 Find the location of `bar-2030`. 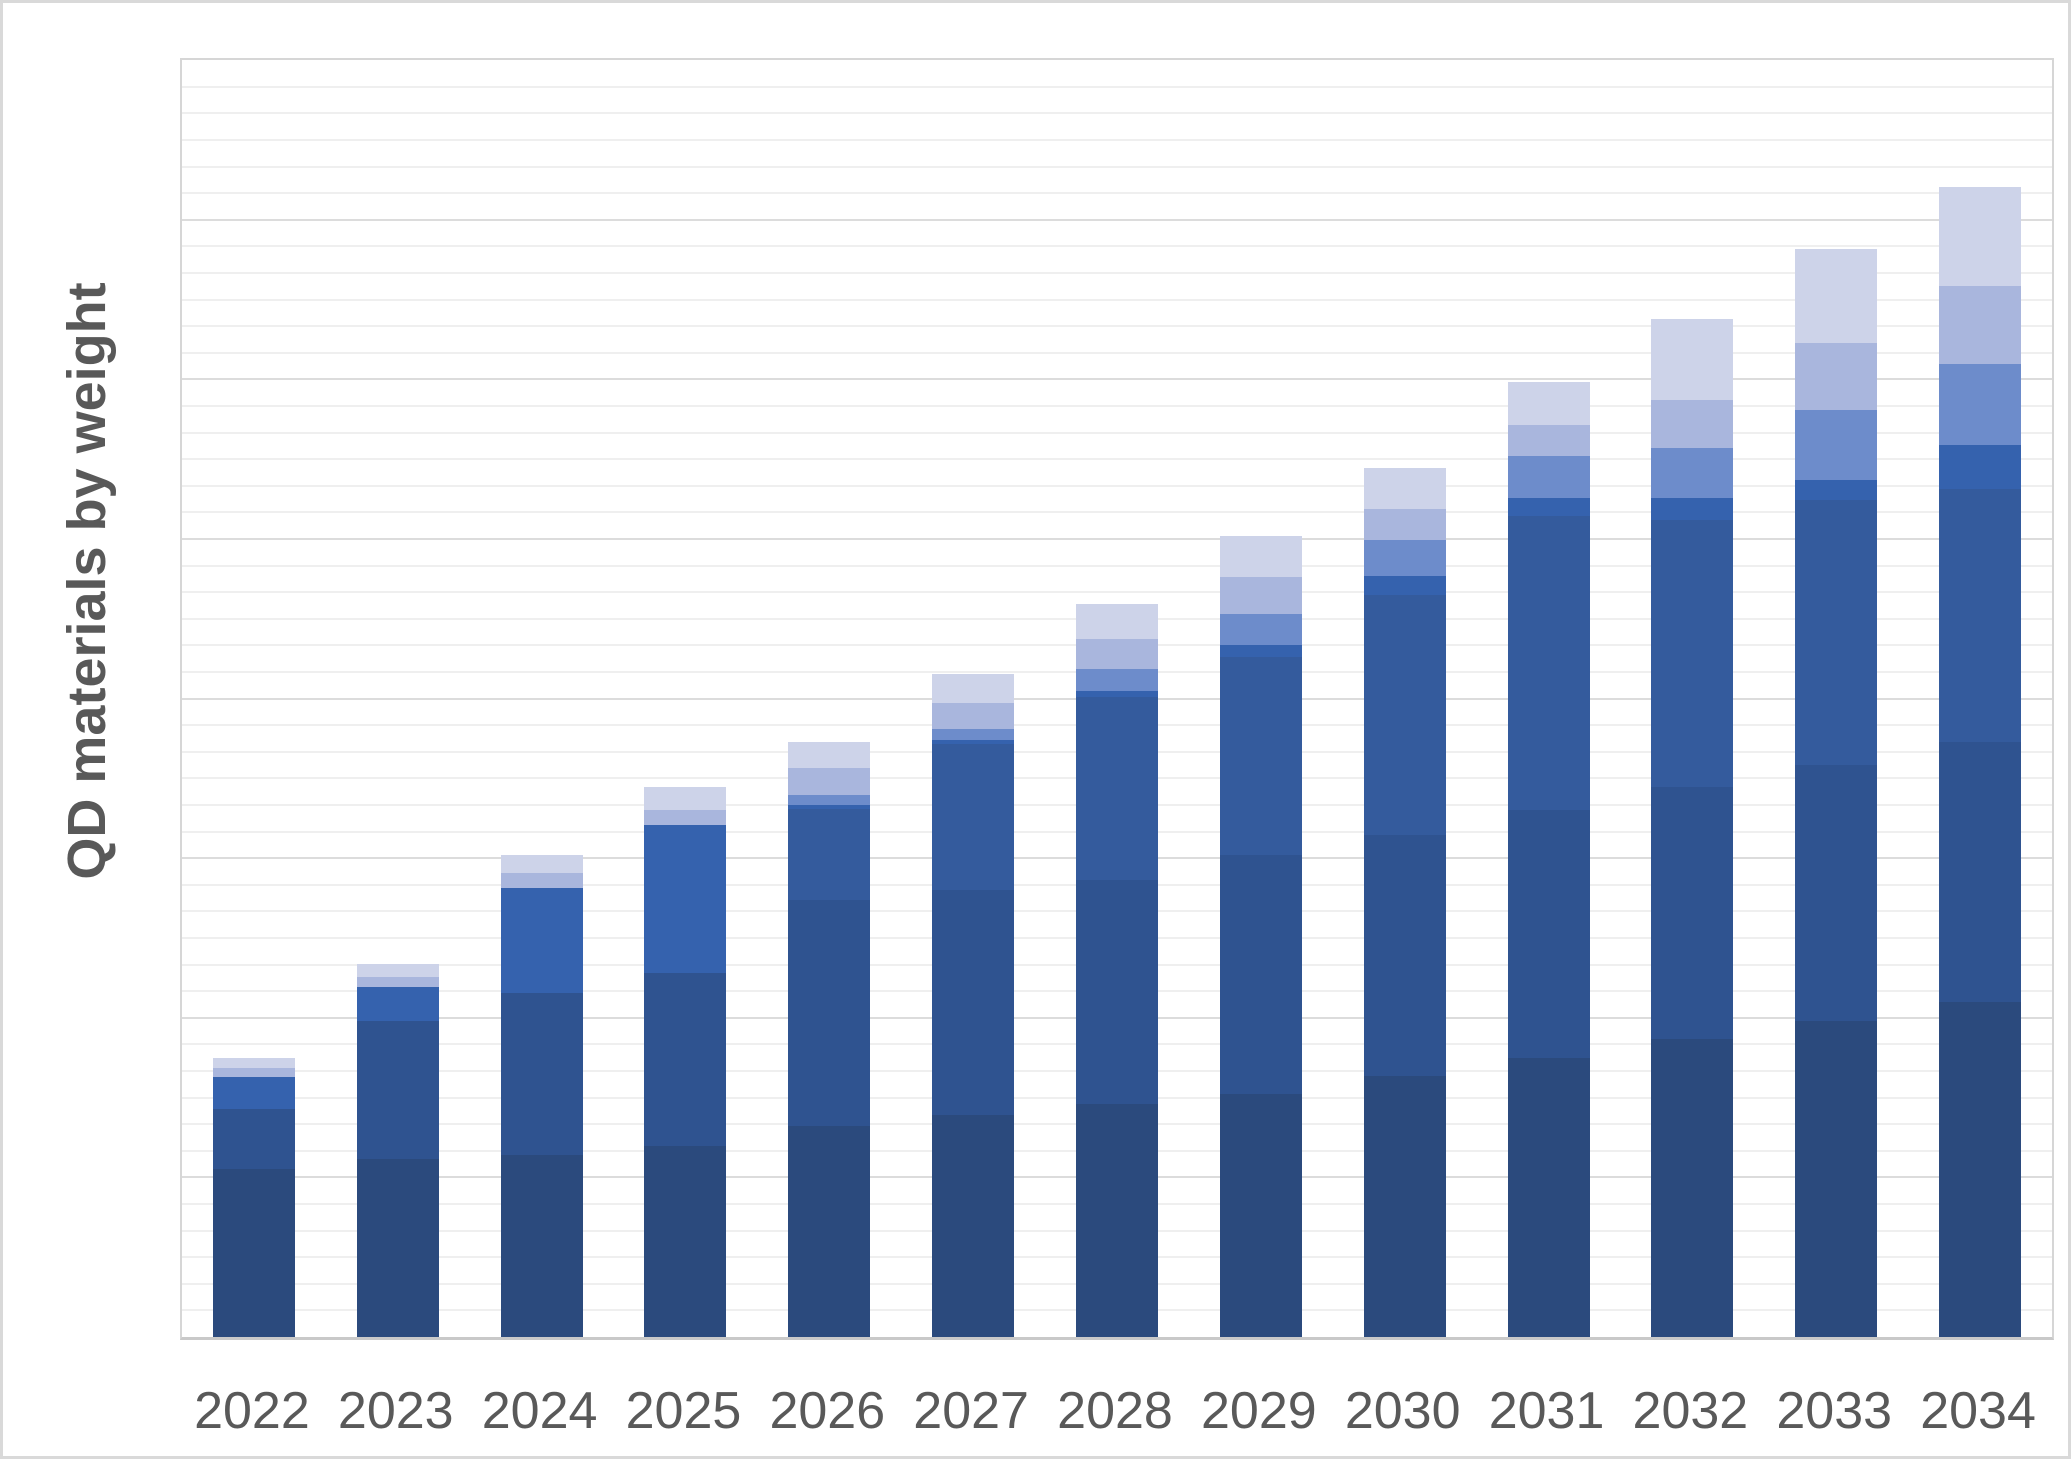

bar-2030 is located at coordinates (1404, 902).